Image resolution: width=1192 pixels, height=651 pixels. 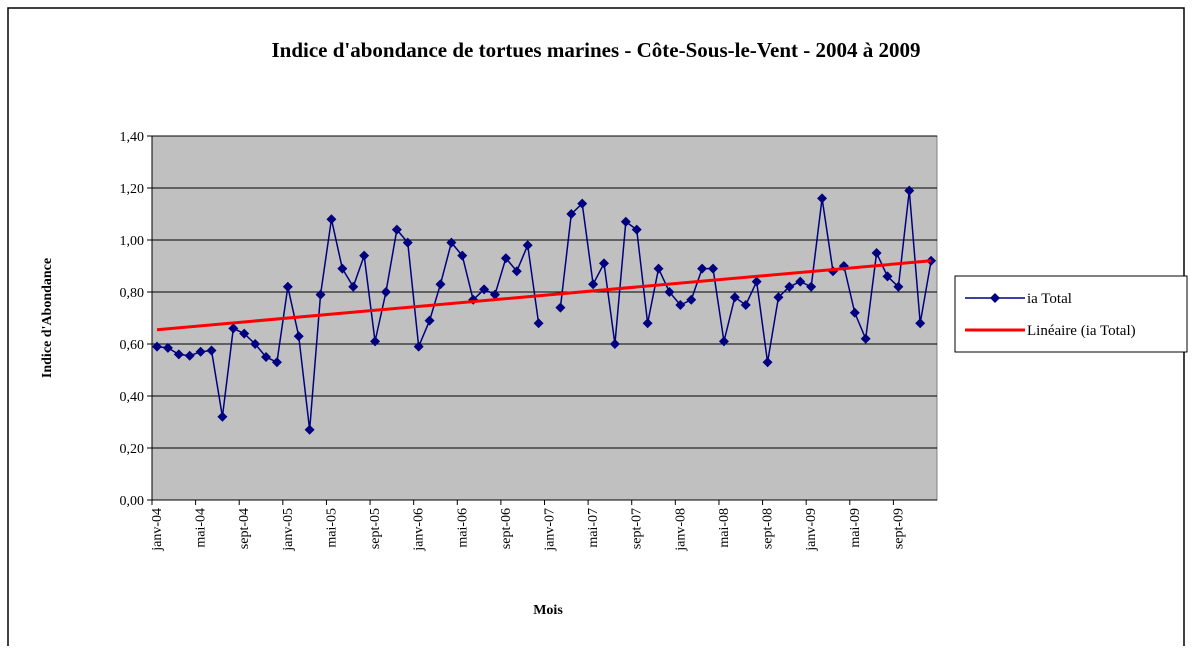 What do you see at coordinates (898, 528) in the screenshot?
I see `x-tick-label: sept-09` at bounding box center [898, 528].